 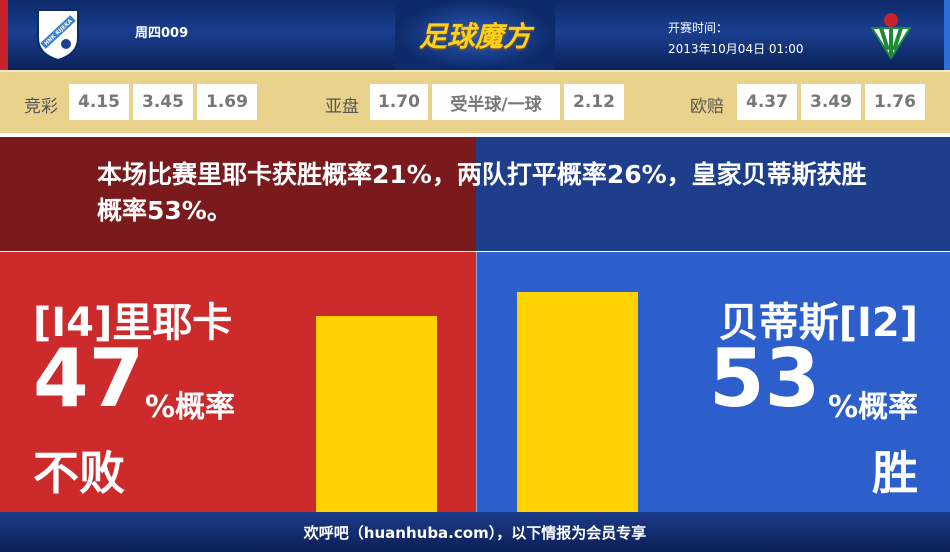 What do you see at coordinates (342, 107) in the screenshot?
I see `yapan-label: 亚盘` at bounding box center [342, 107].